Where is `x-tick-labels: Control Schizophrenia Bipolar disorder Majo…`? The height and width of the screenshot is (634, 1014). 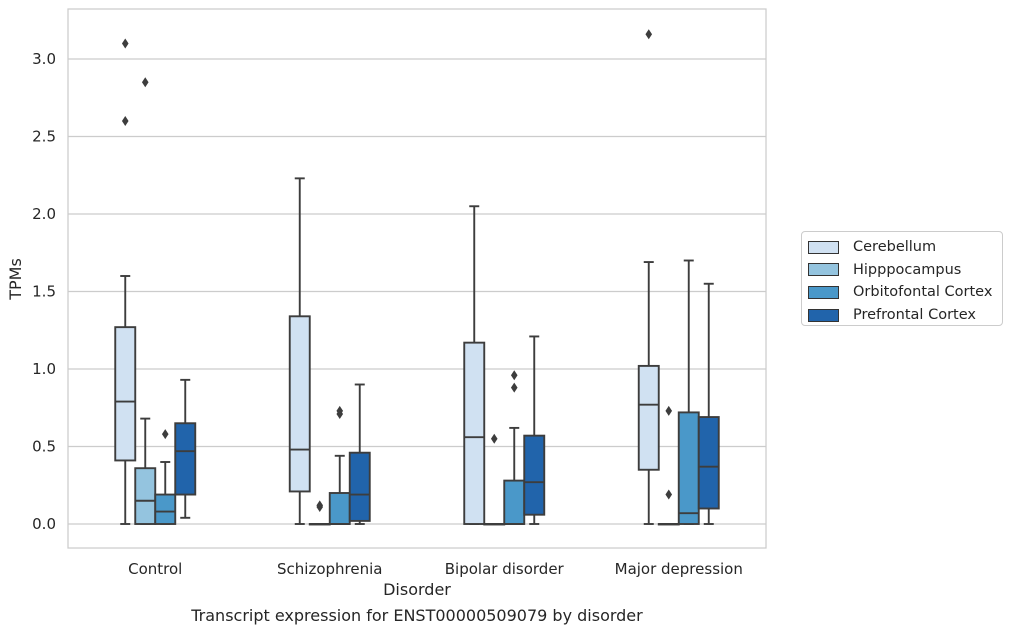
x-tick-labels: Control Schizophrenia Bipolar disorder Majo… is located at coordinates (435, 569).